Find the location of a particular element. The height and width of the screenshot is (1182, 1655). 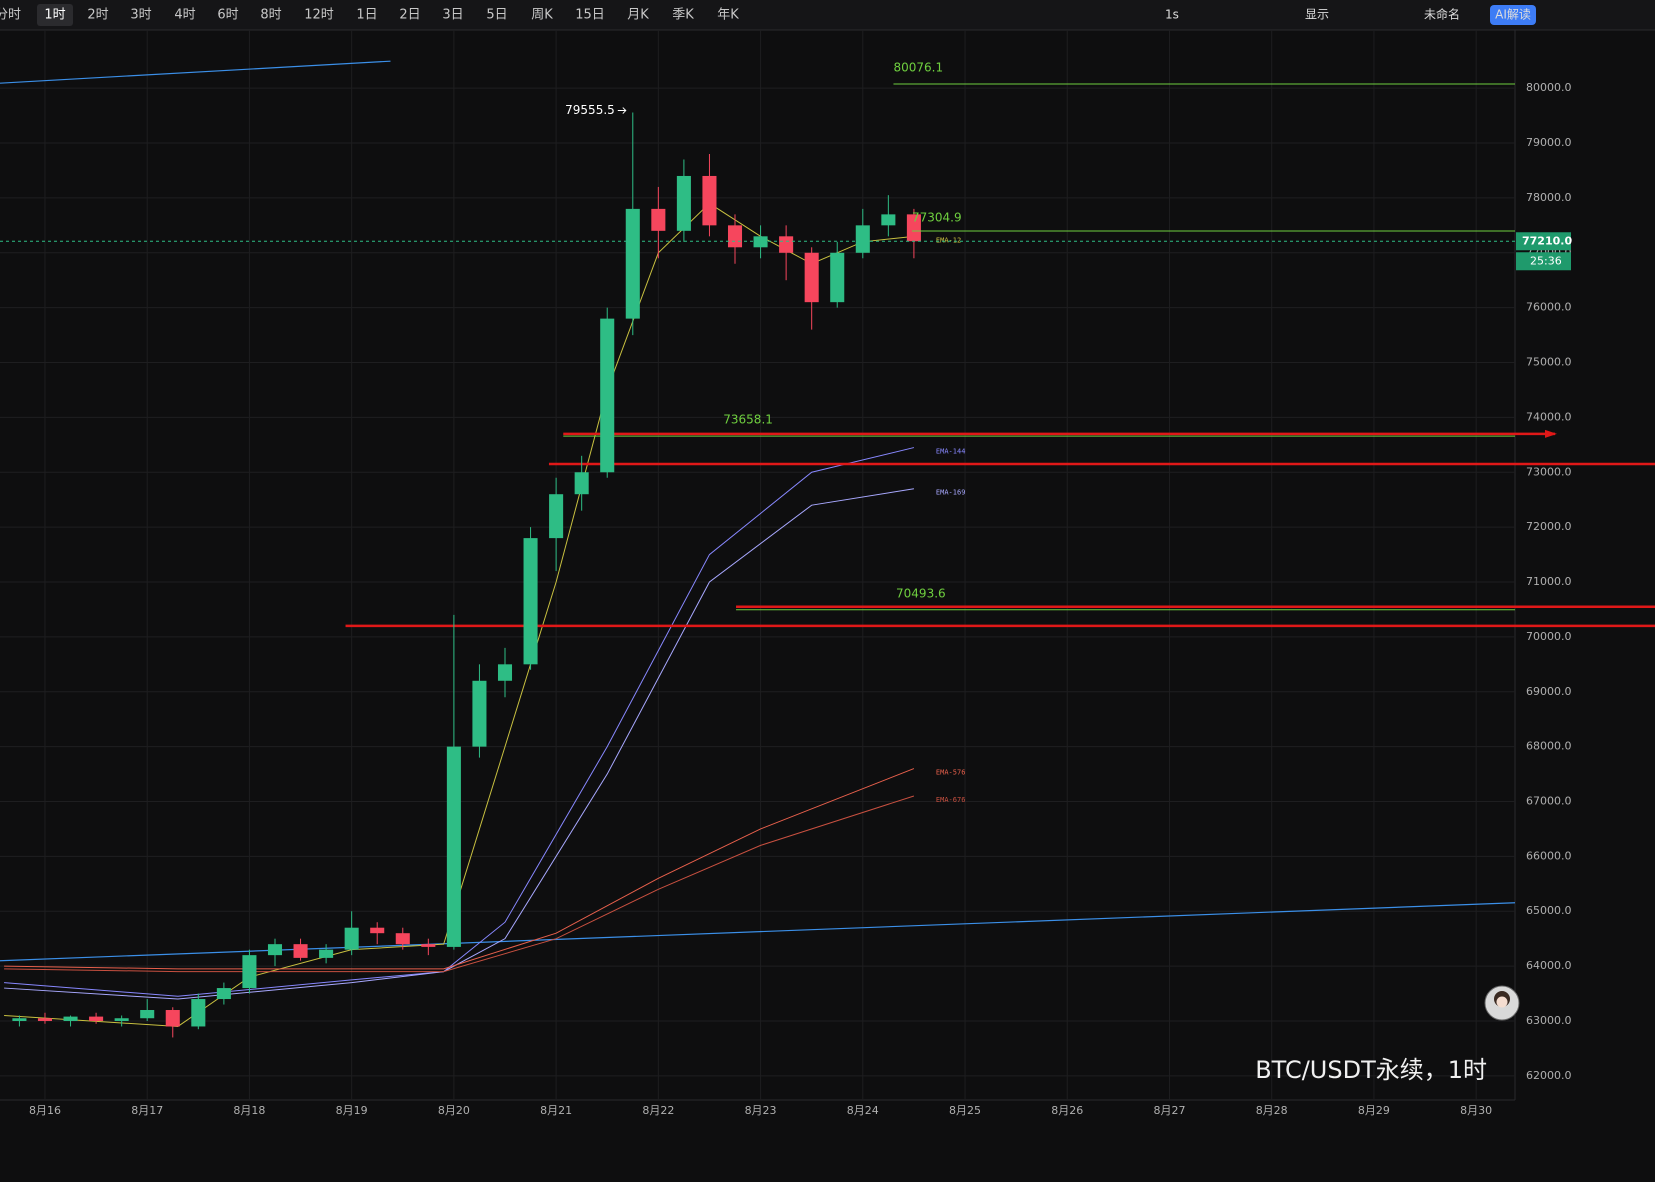

x-tick-label: 8月28 is located at coordinates (1272, 1110).